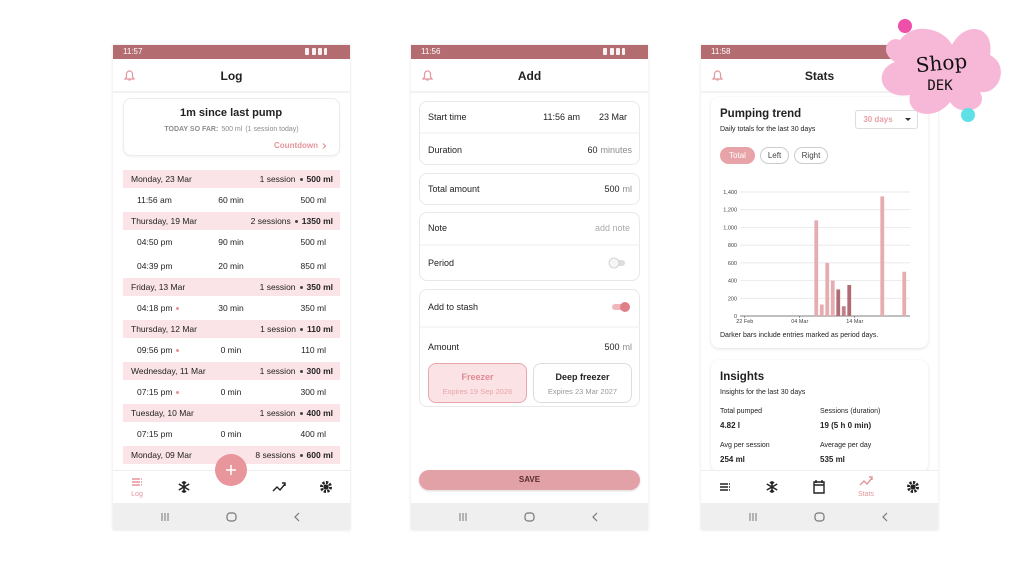  What do you see at coordinates (319, 371) in the screenshot?
I see `day-total: 300 ml` at bounding box center [319, 371].